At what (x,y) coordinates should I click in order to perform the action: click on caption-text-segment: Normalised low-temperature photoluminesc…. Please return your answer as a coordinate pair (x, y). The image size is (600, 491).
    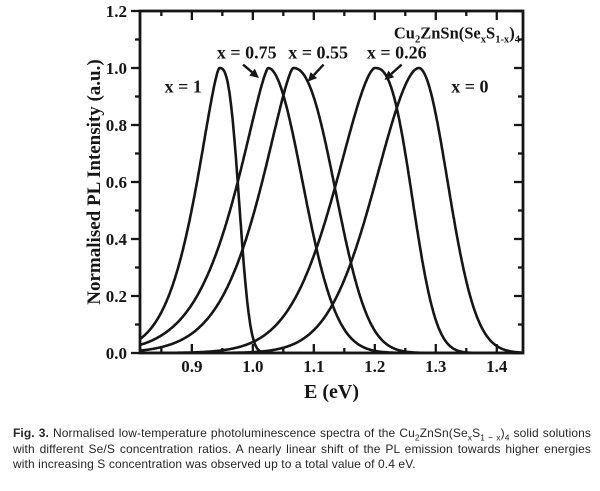
    Looking at the image, I should click on (231, 433).